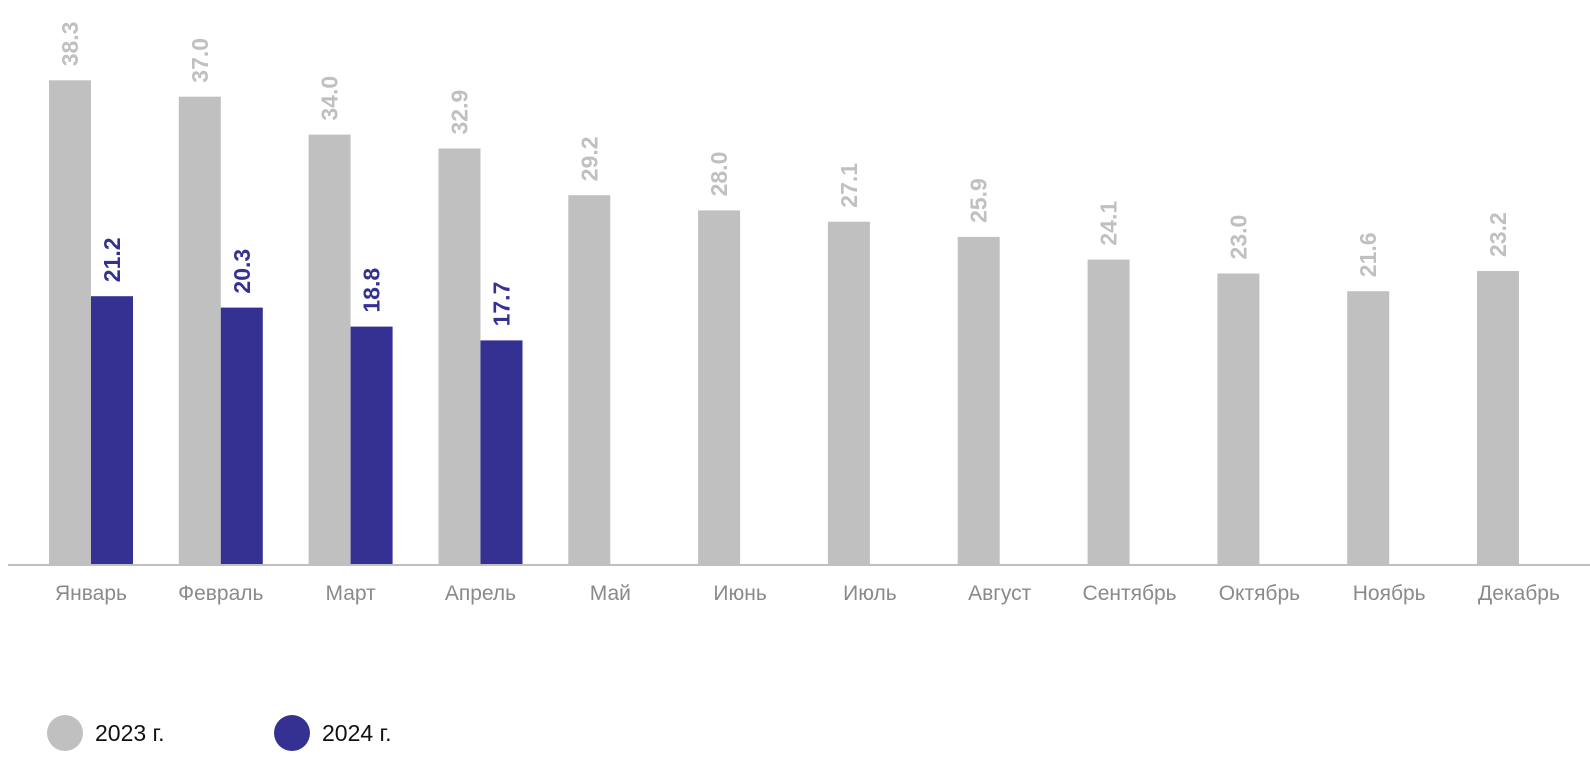  I want to click on category-label-11: Ноябрь, so click(1389, 593).